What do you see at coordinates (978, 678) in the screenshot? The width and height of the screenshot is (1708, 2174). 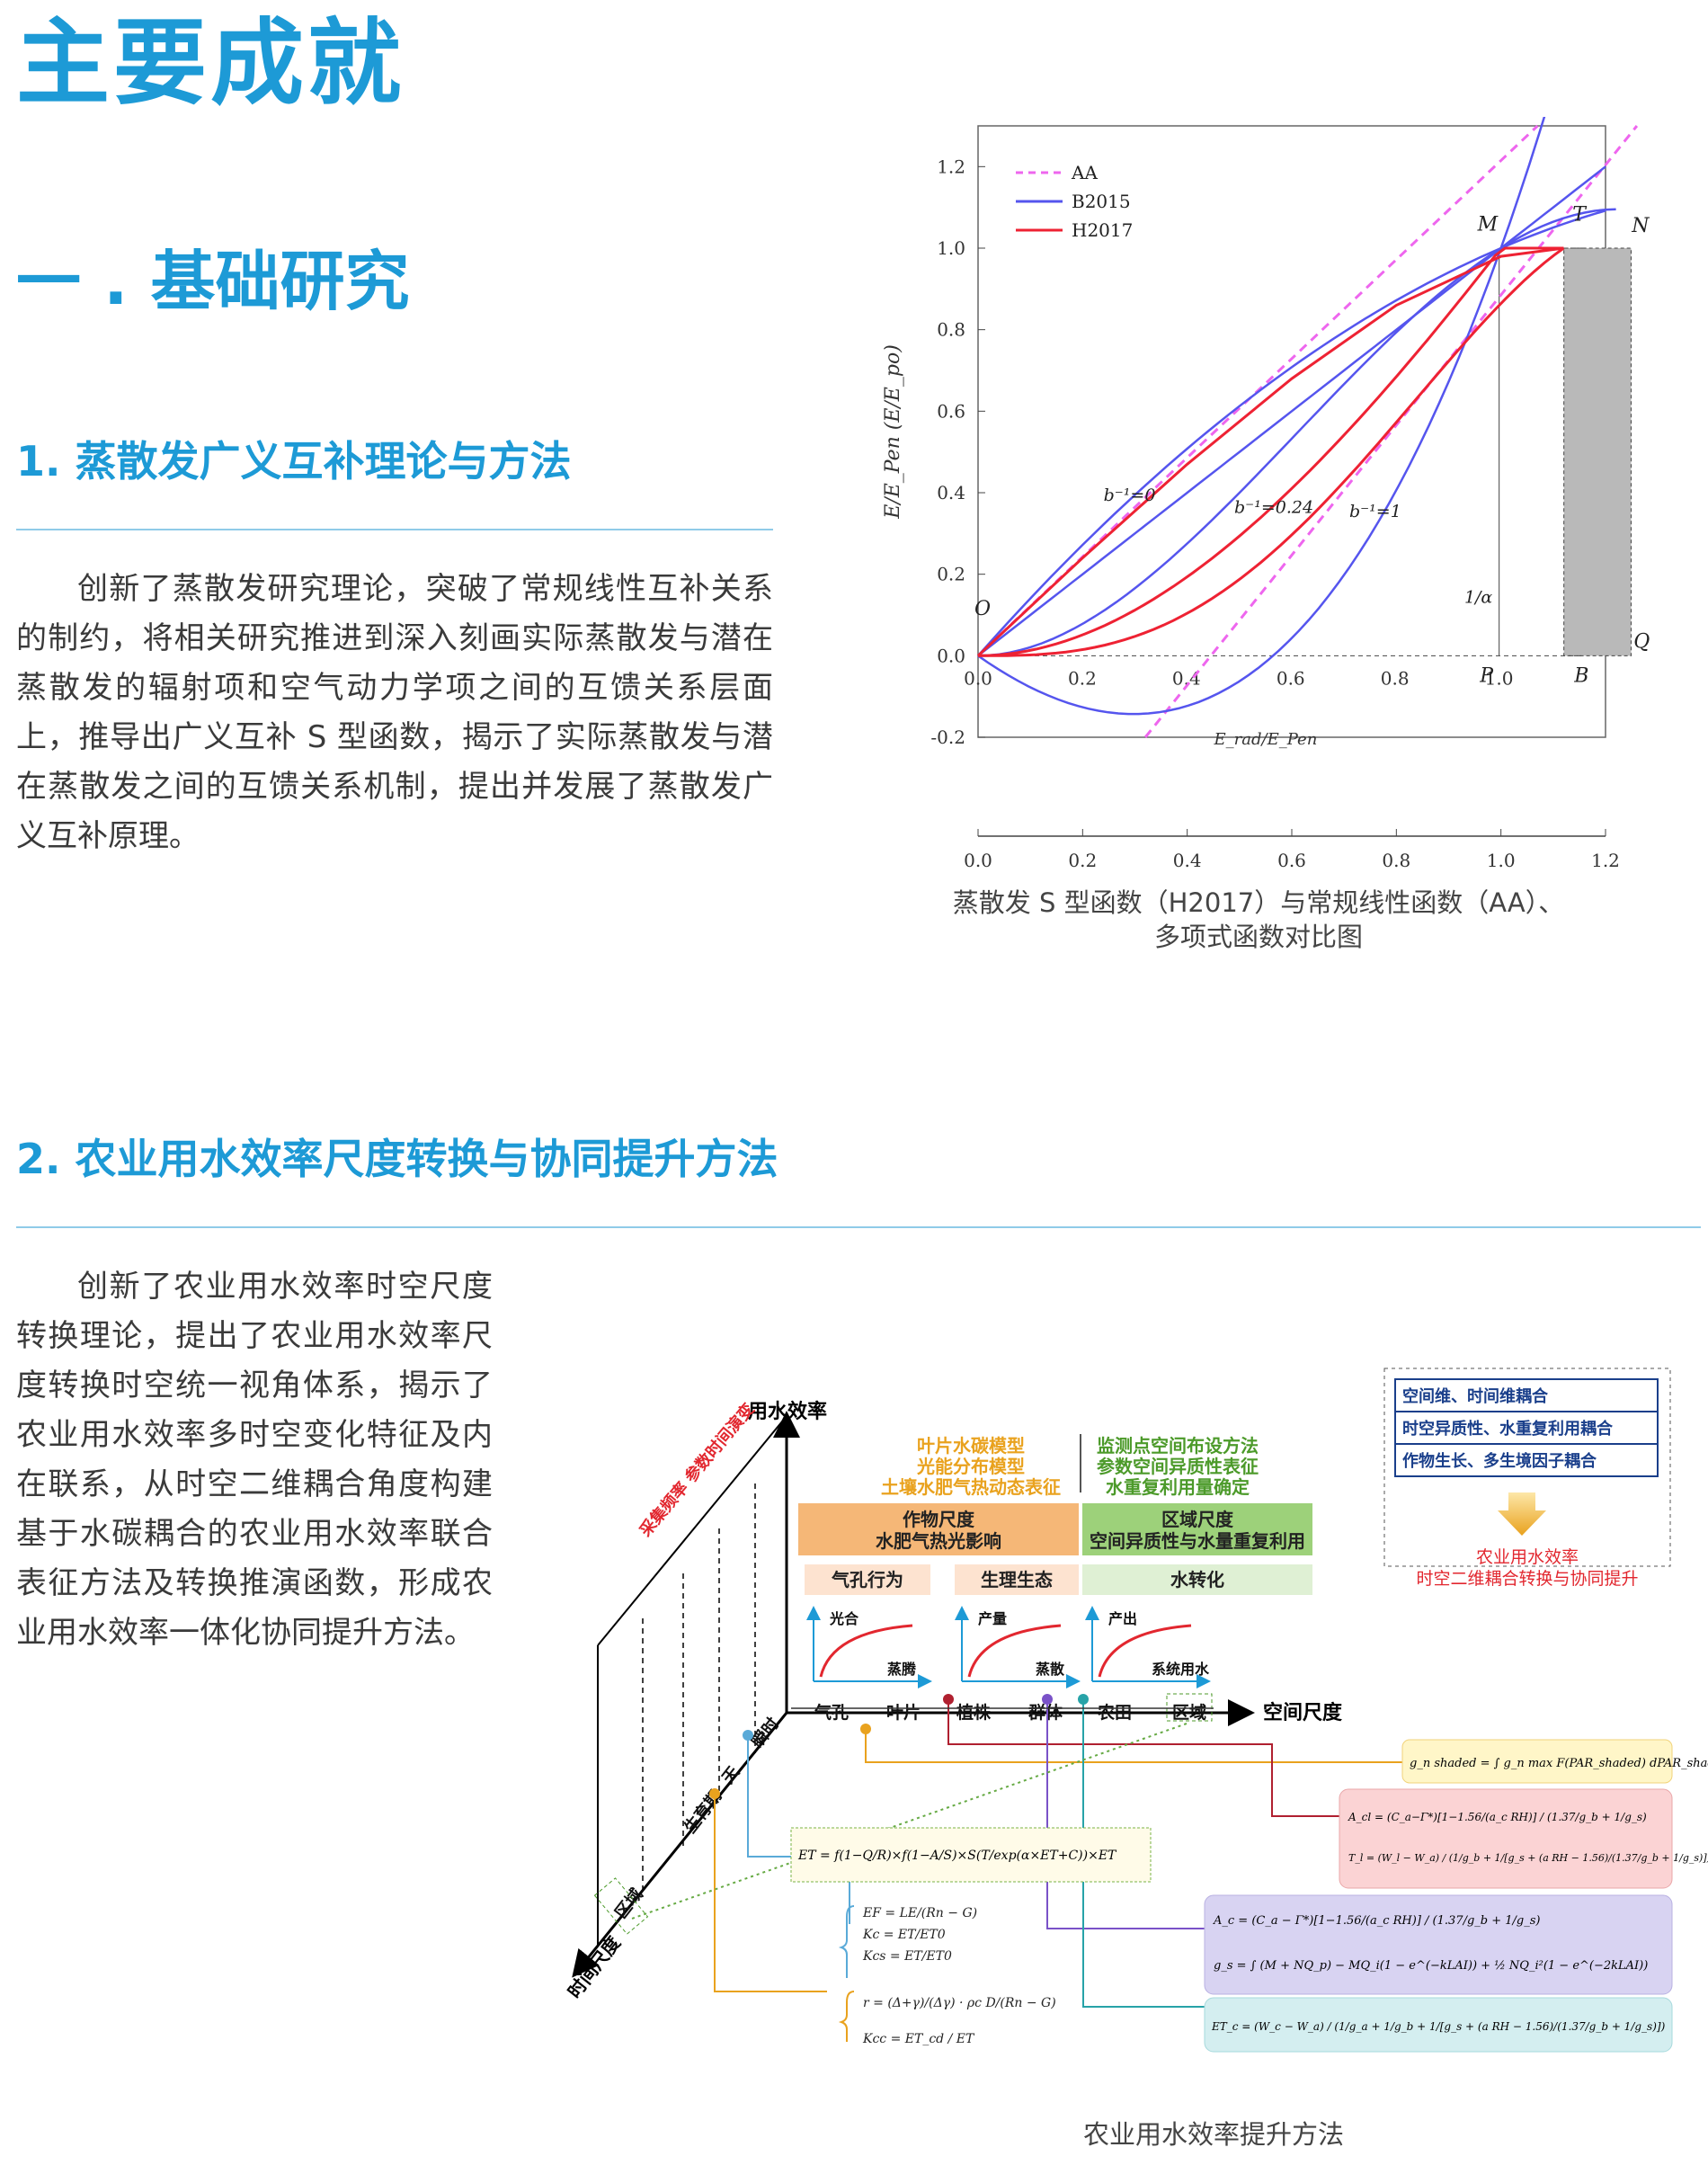 I see `x-inner-tick-label: 0.0` at bounding box center [978, 678].